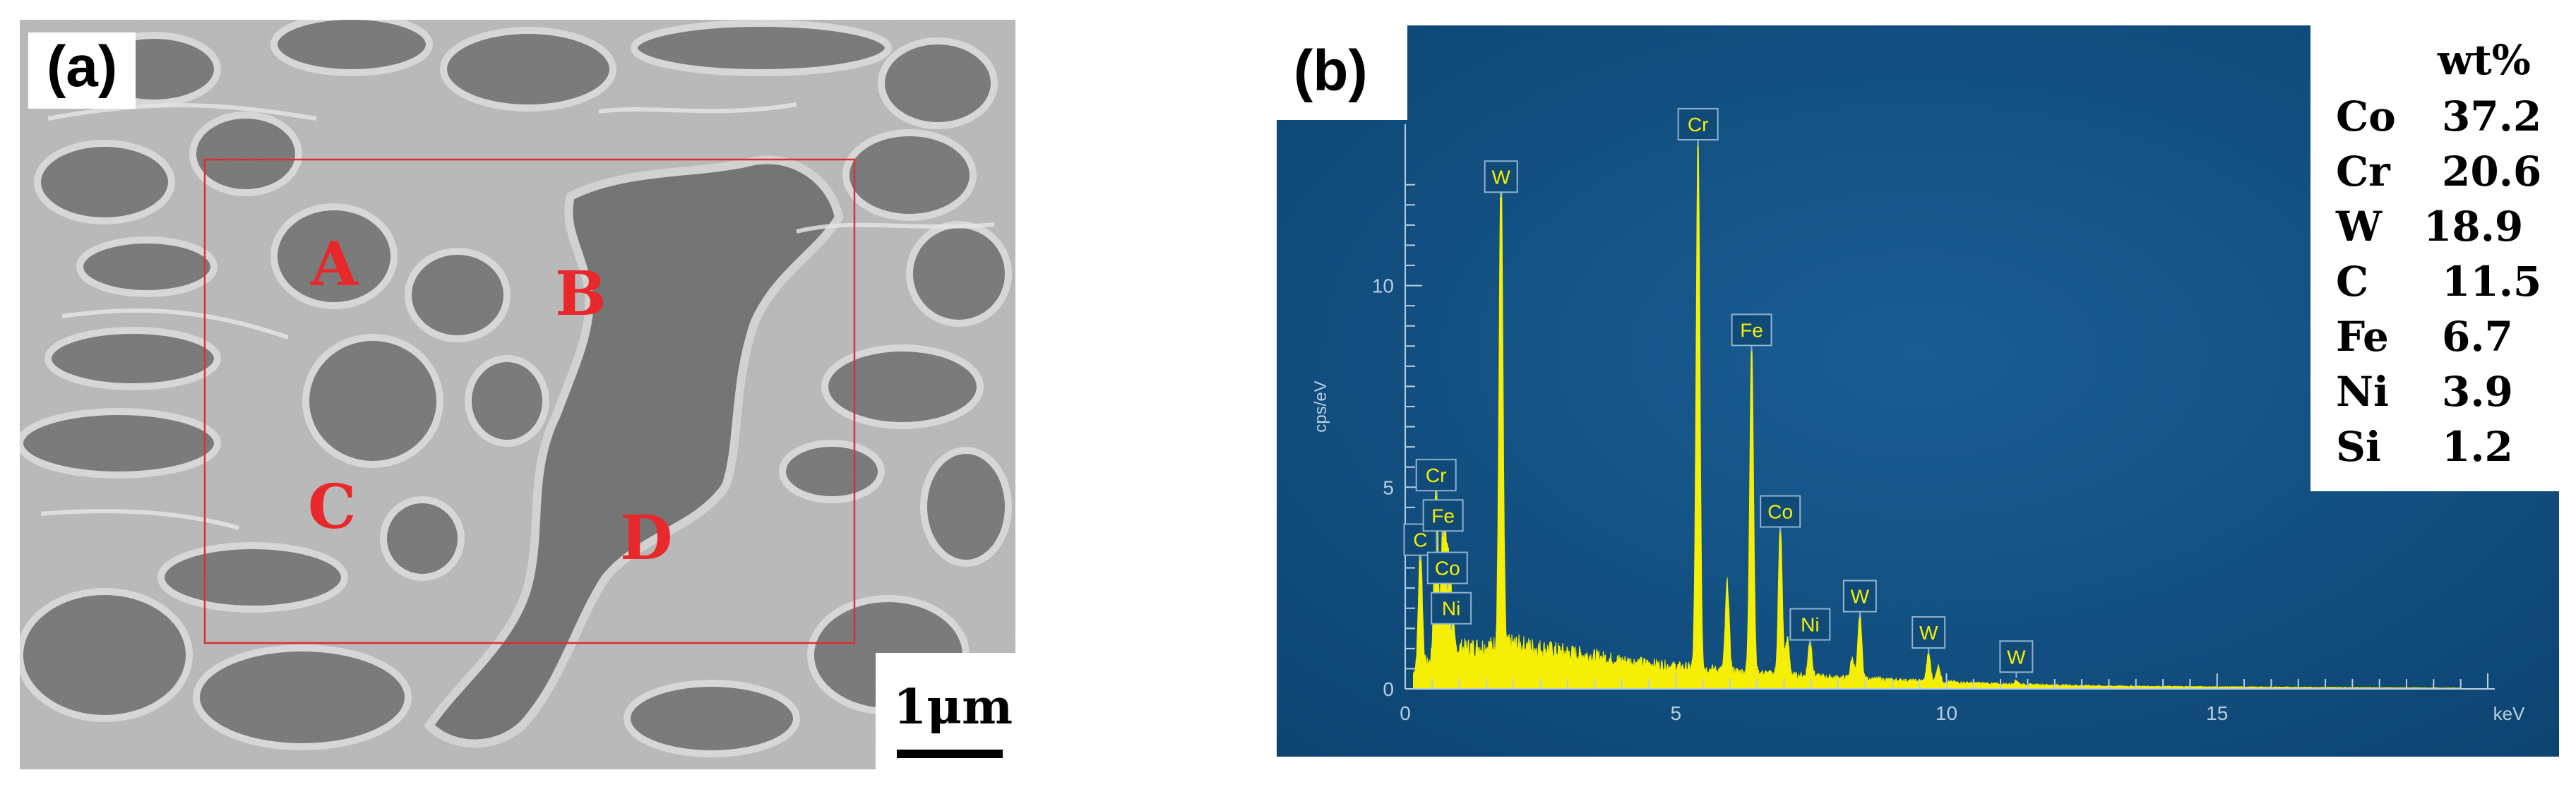 This screenshot has width=2576, height=787. Describe the element at coordinates (646, 538) in the screenshot. I see `phase-label-d: D` at that location.